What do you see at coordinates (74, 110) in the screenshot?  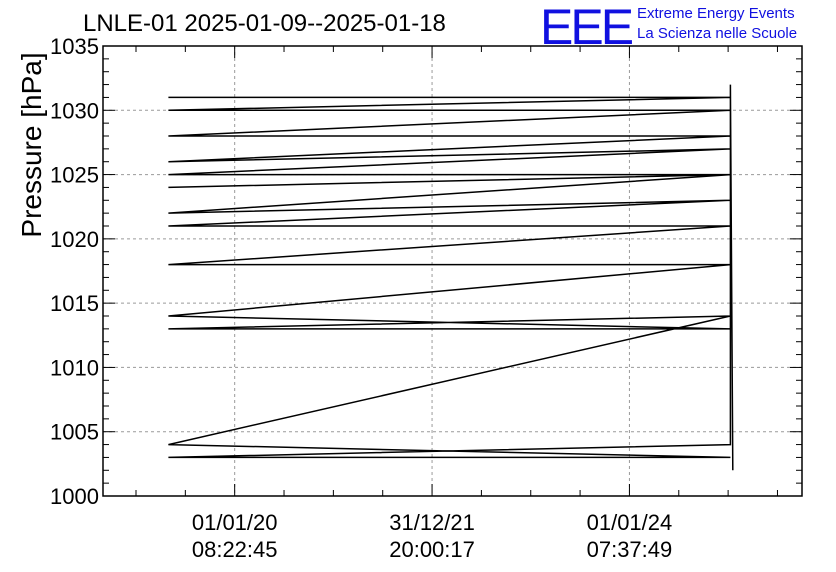 I see `y-tick-label: 1030` at bounding box center [74, 110].